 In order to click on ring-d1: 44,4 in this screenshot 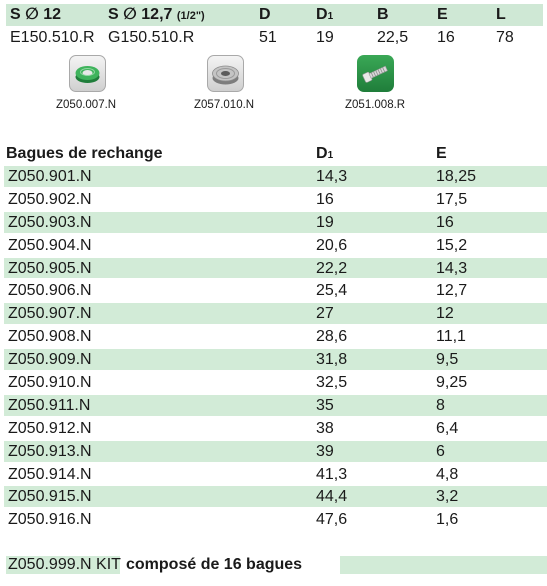, I will do `click(332, 497)`.